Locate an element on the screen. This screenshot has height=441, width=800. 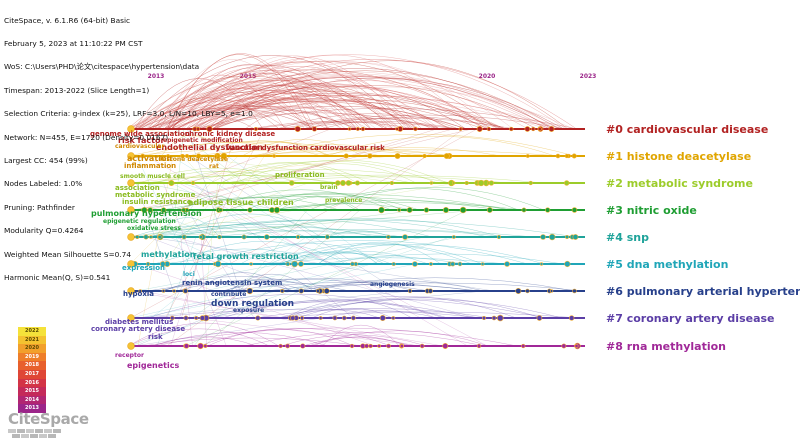
node-label: renin angiotensin system is located at coordinates (232, 283).